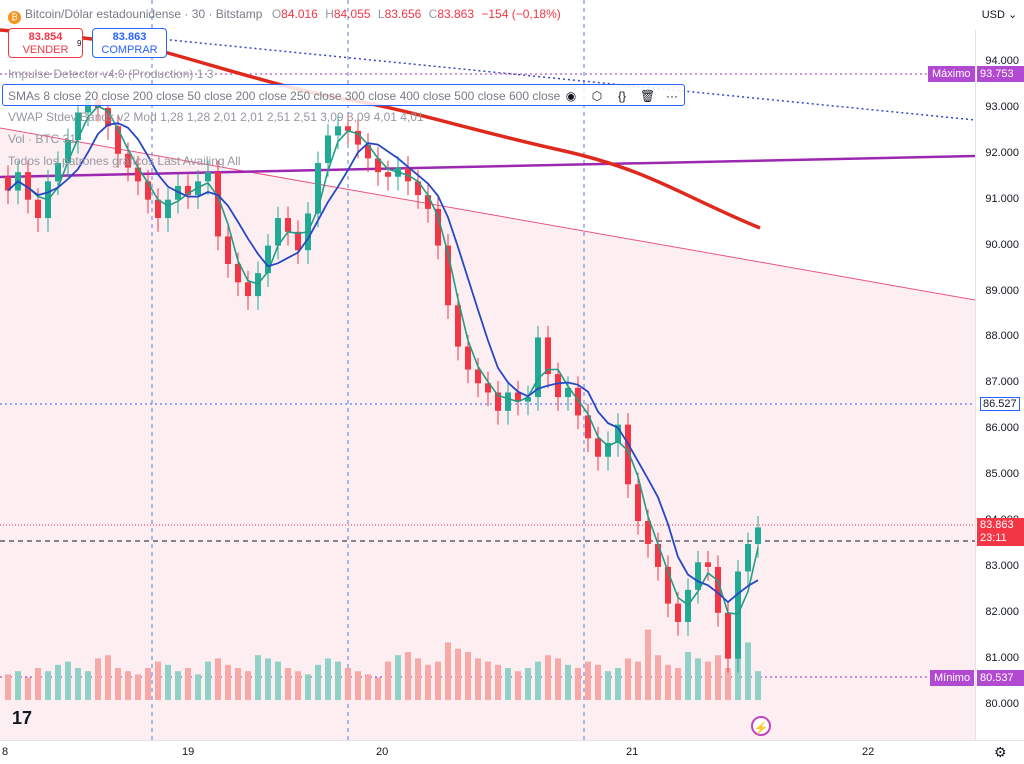 The width and height of the screenshot is (1024, 764). I want to click on settings-icon: ⚙, so click(1000, 752).